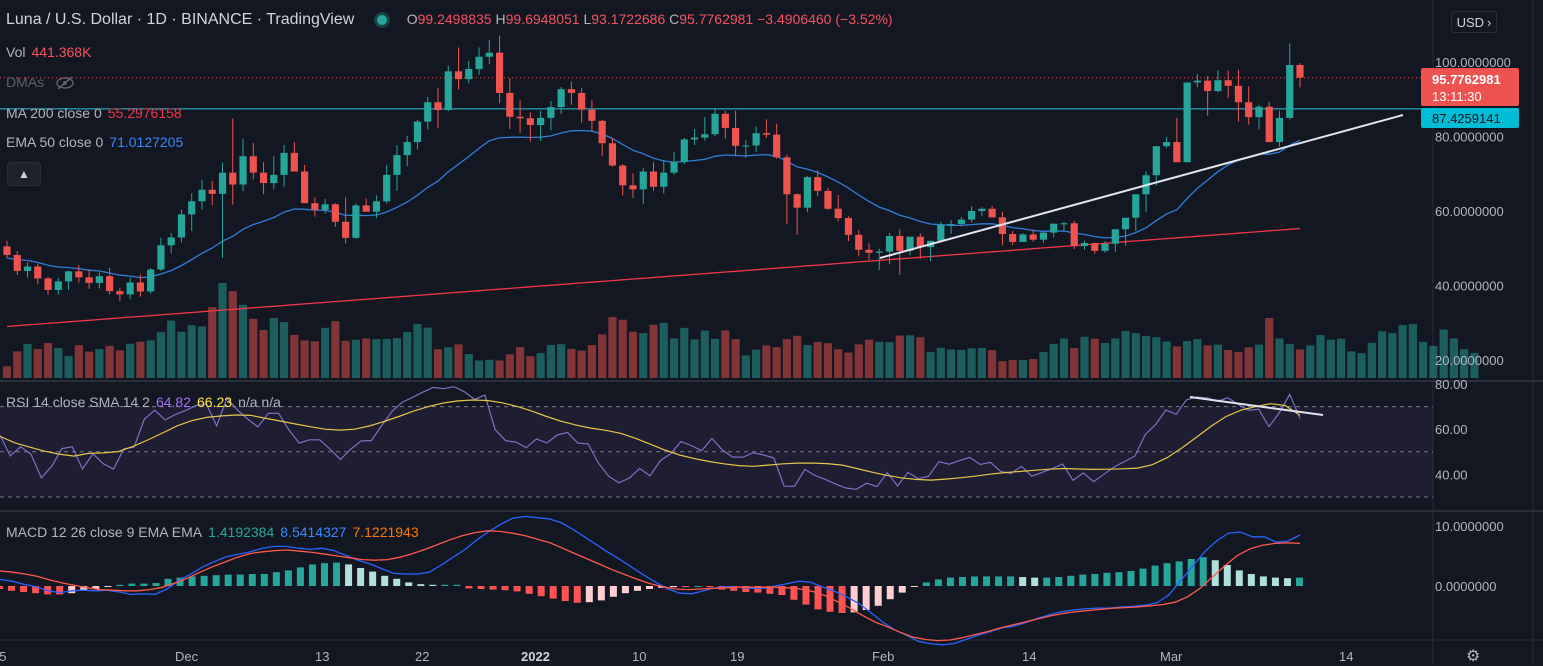  I want to click on eye-hidden-icon, so click(65, 83).